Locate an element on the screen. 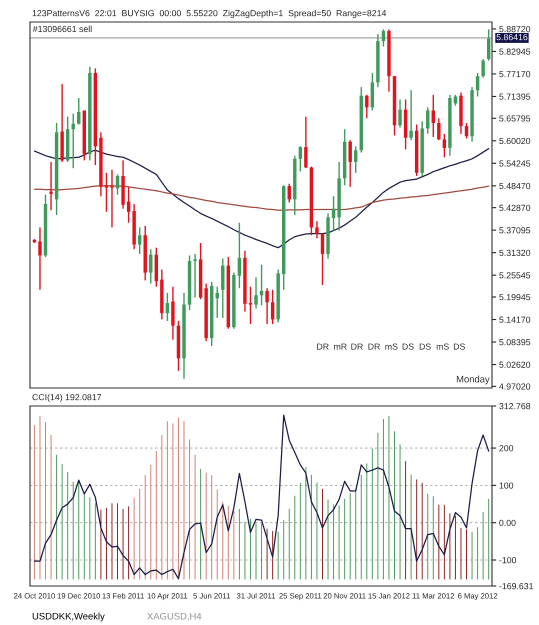  y-tick-label: 100 is located at coordinates (507, 485).